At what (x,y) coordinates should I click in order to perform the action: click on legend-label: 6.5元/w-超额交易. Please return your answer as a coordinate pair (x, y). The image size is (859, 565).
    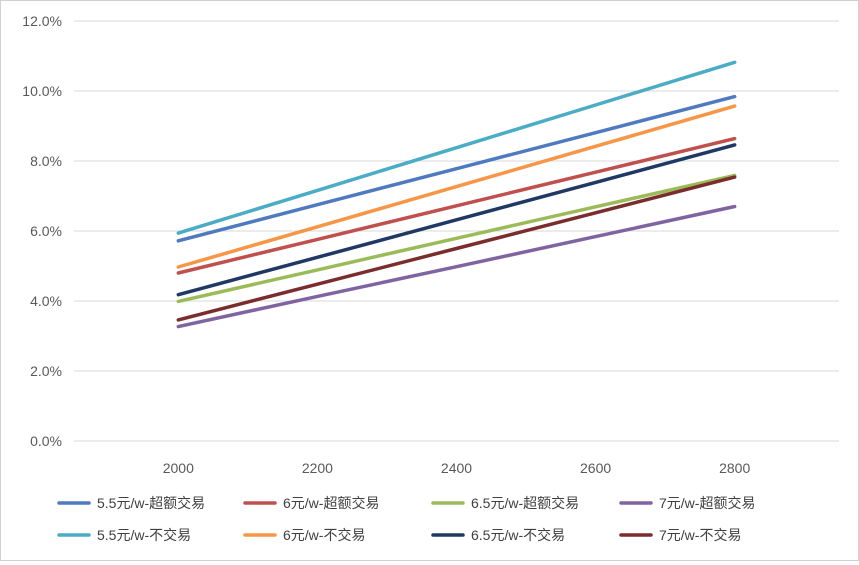
    Looking at the image, I should click on (525, 503).